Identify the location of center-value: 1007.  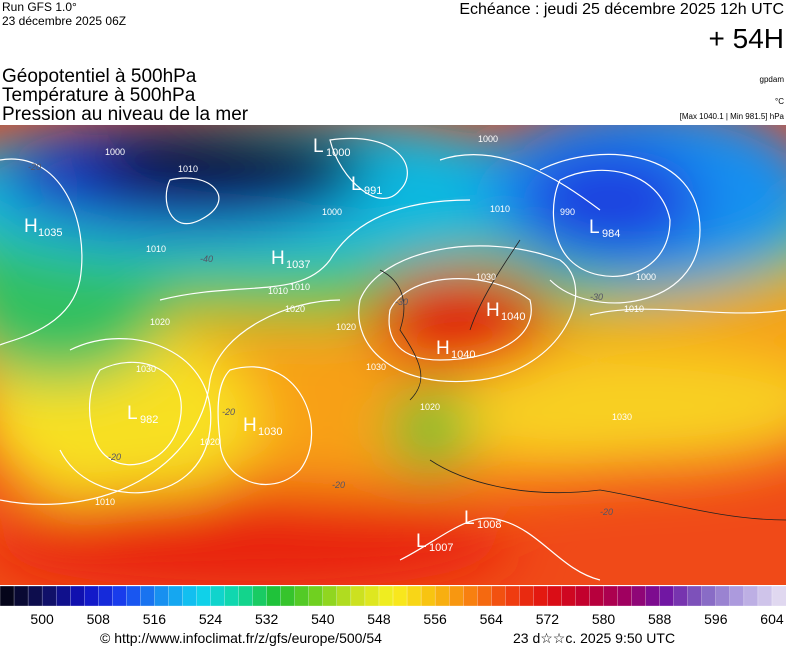
(441, 548).